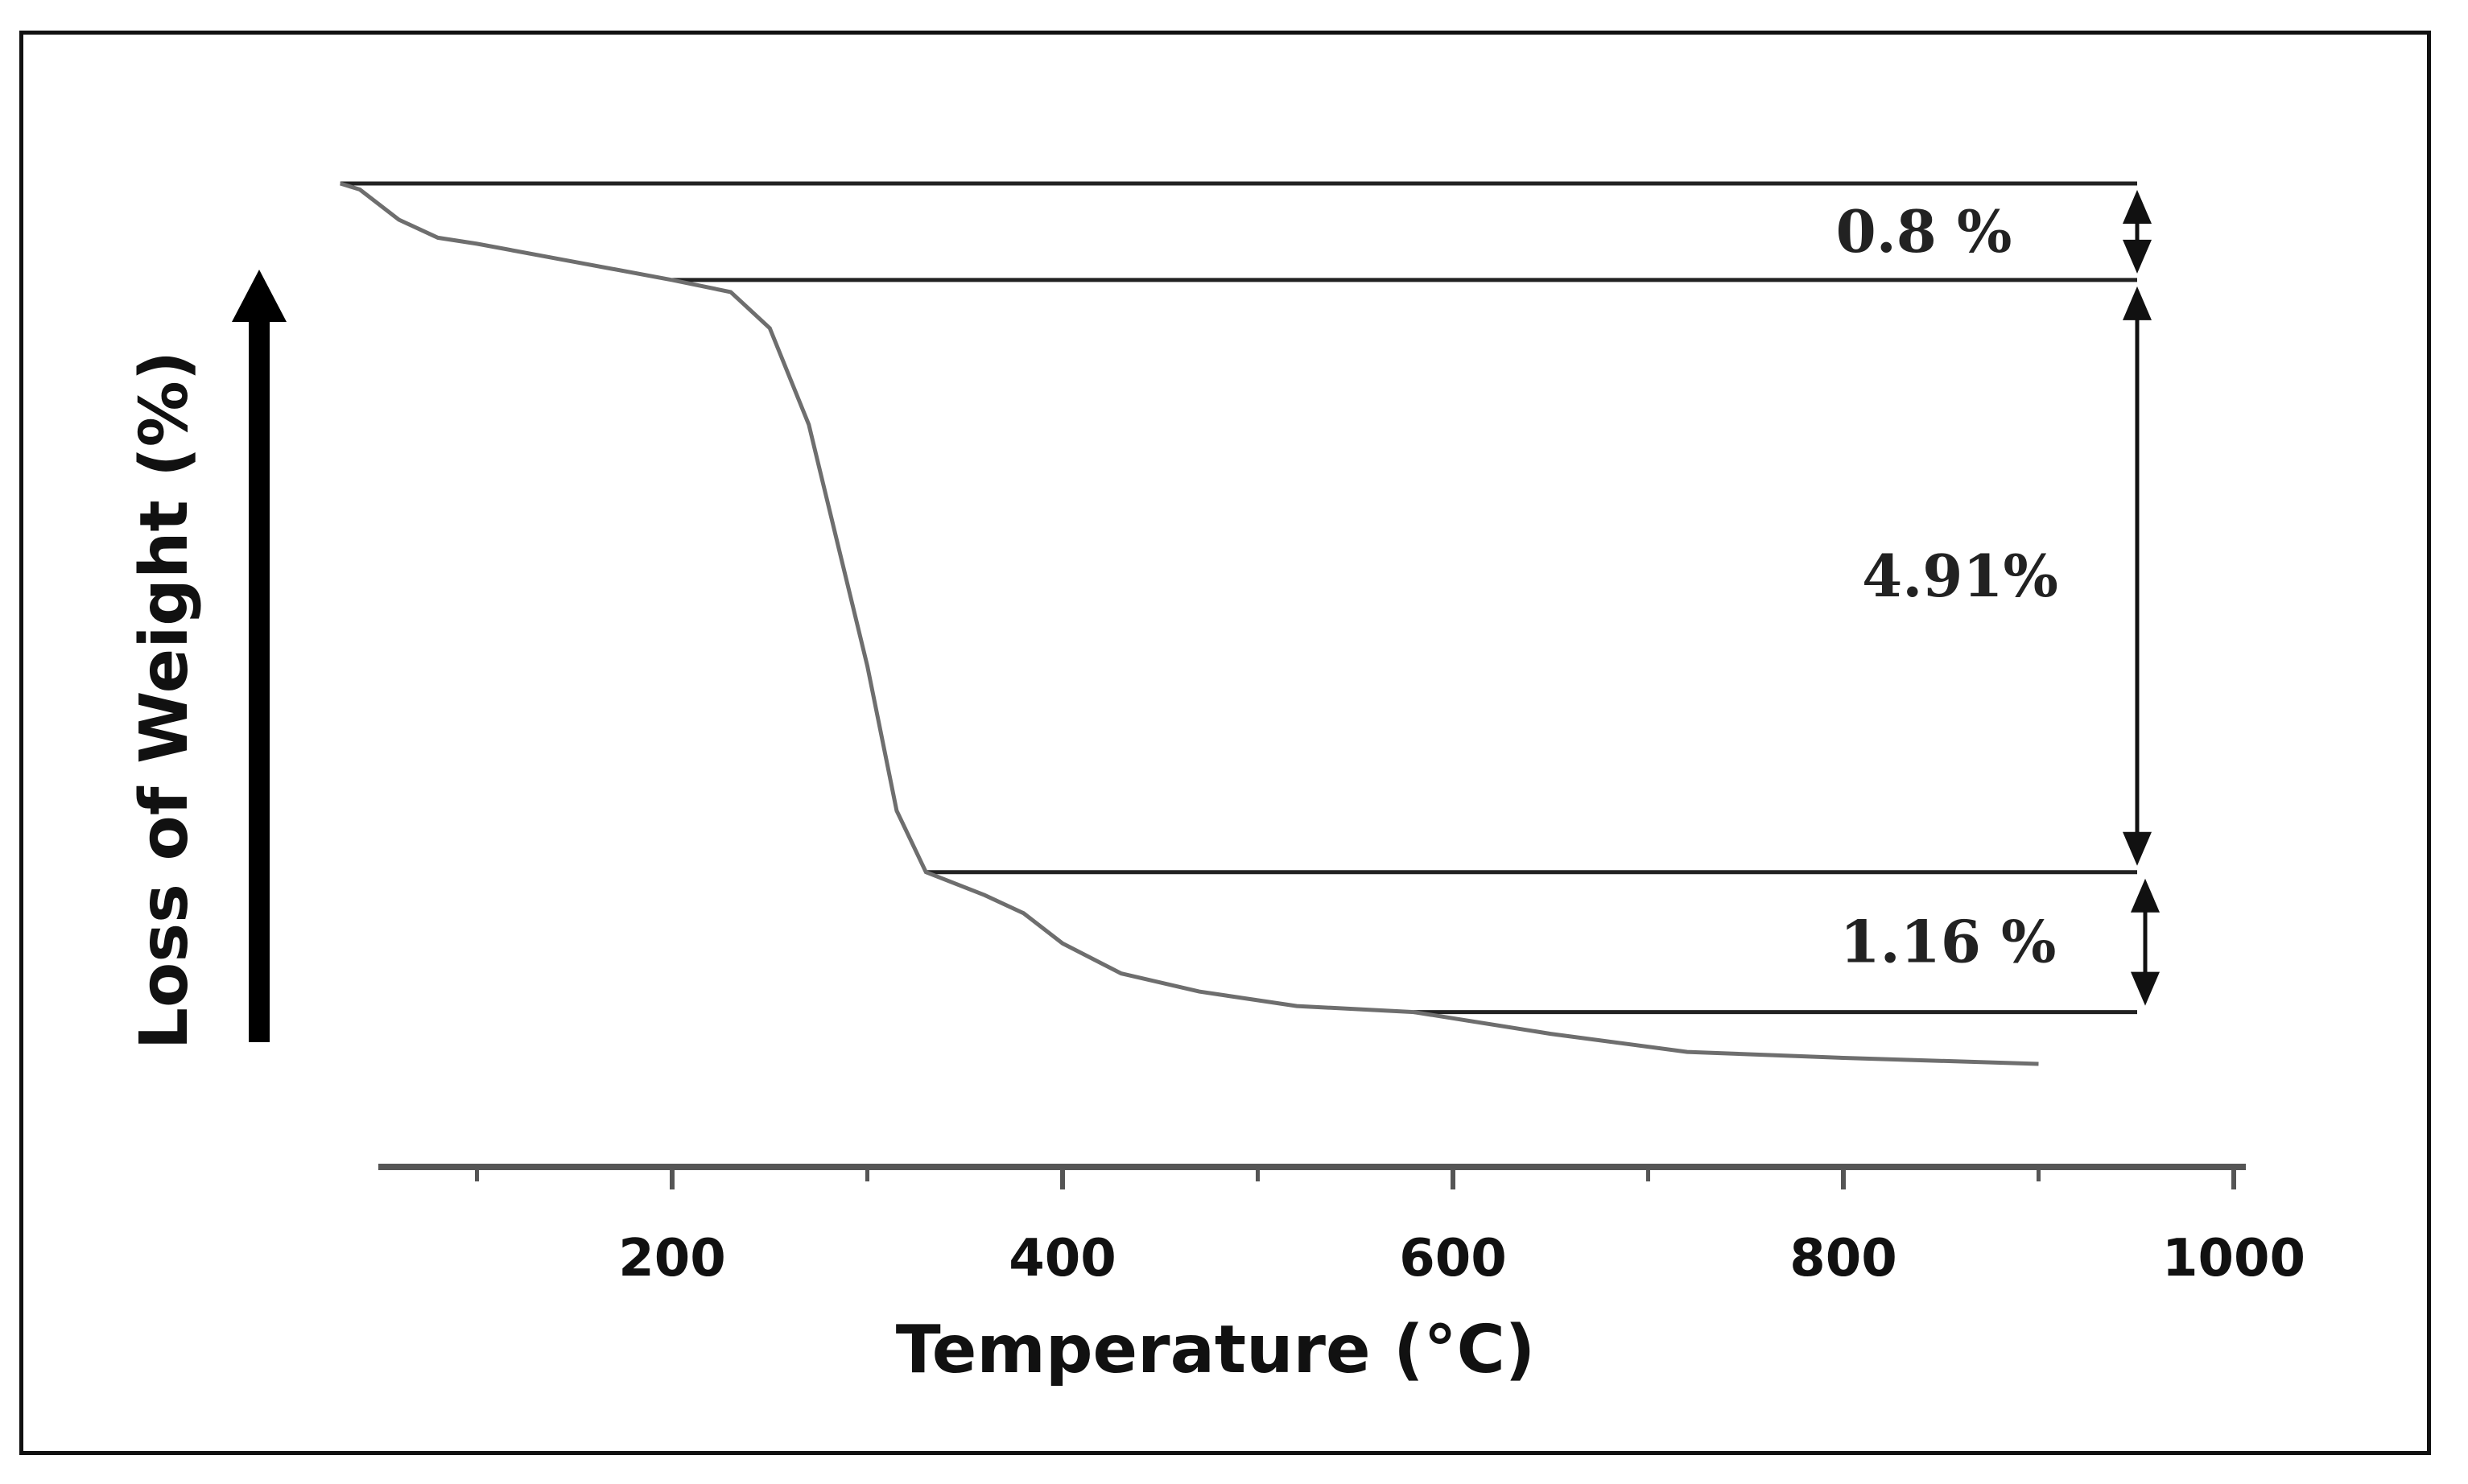  Describe the element at coordinates (1948, 942) in the screenshot. I see `step-label-2: 1.16 %` at that location.